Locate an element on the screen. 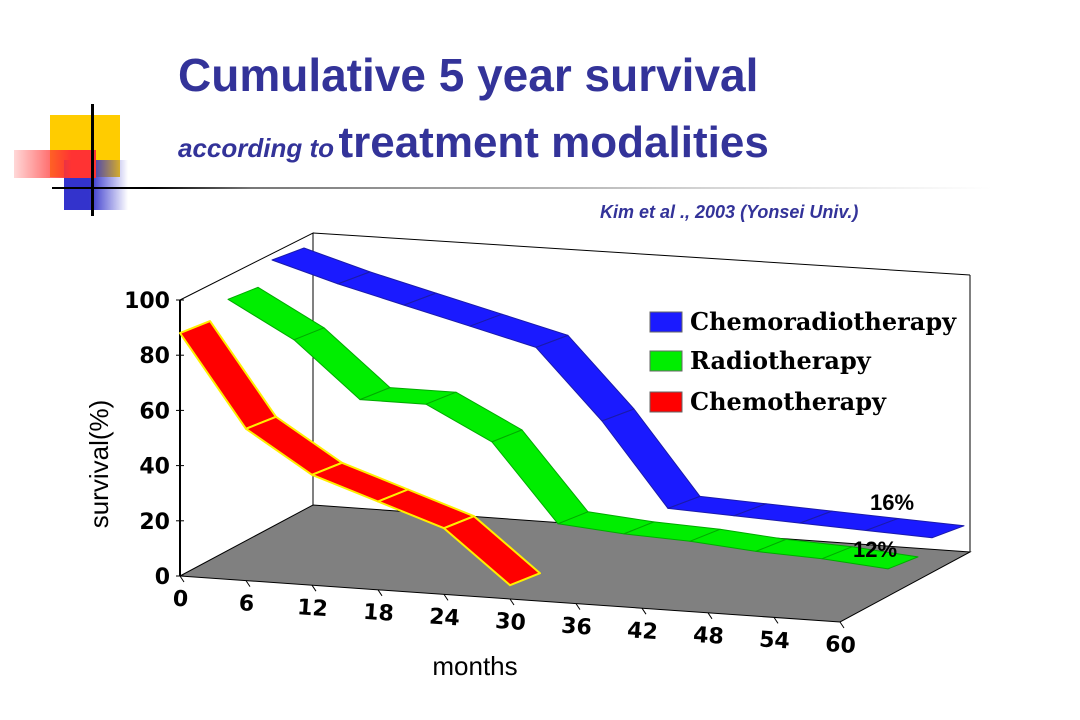 This screenshot has height=720, width=1080. x-axis-label: months is located at coordinates (474, 666).